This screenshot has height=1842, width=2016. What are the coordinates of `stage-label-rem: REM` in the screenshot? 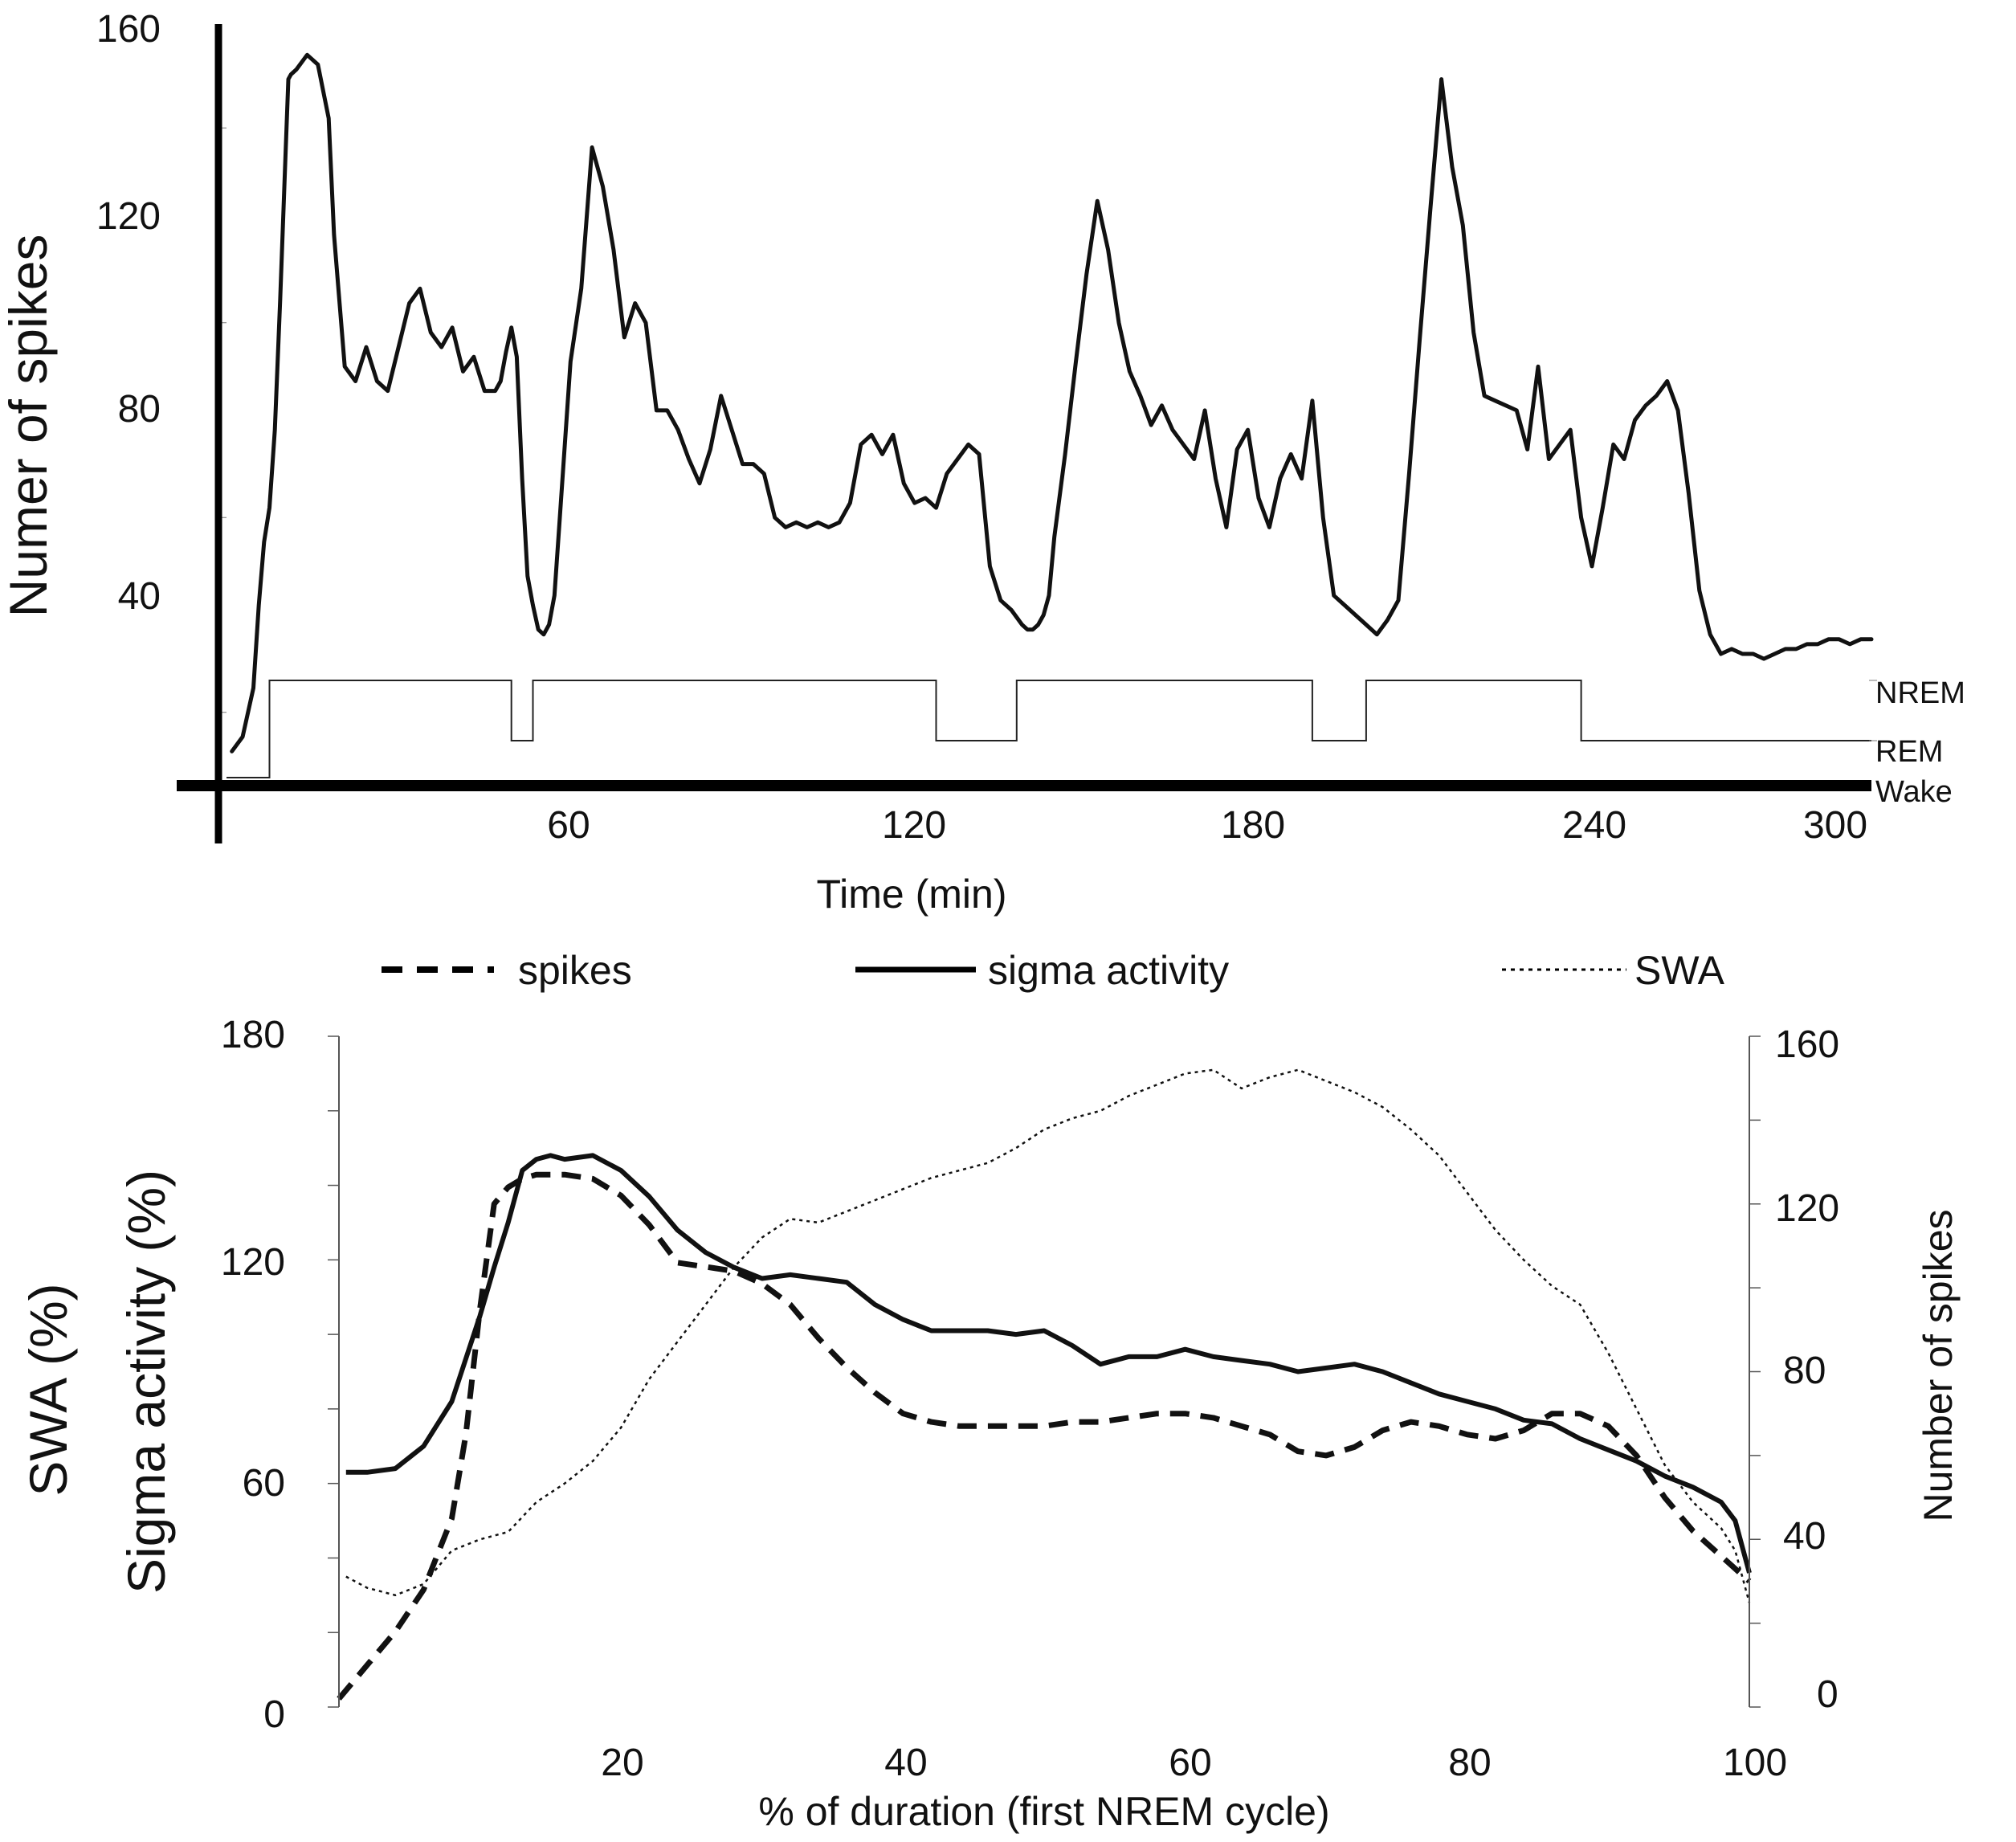 It's located at (1909, 752).